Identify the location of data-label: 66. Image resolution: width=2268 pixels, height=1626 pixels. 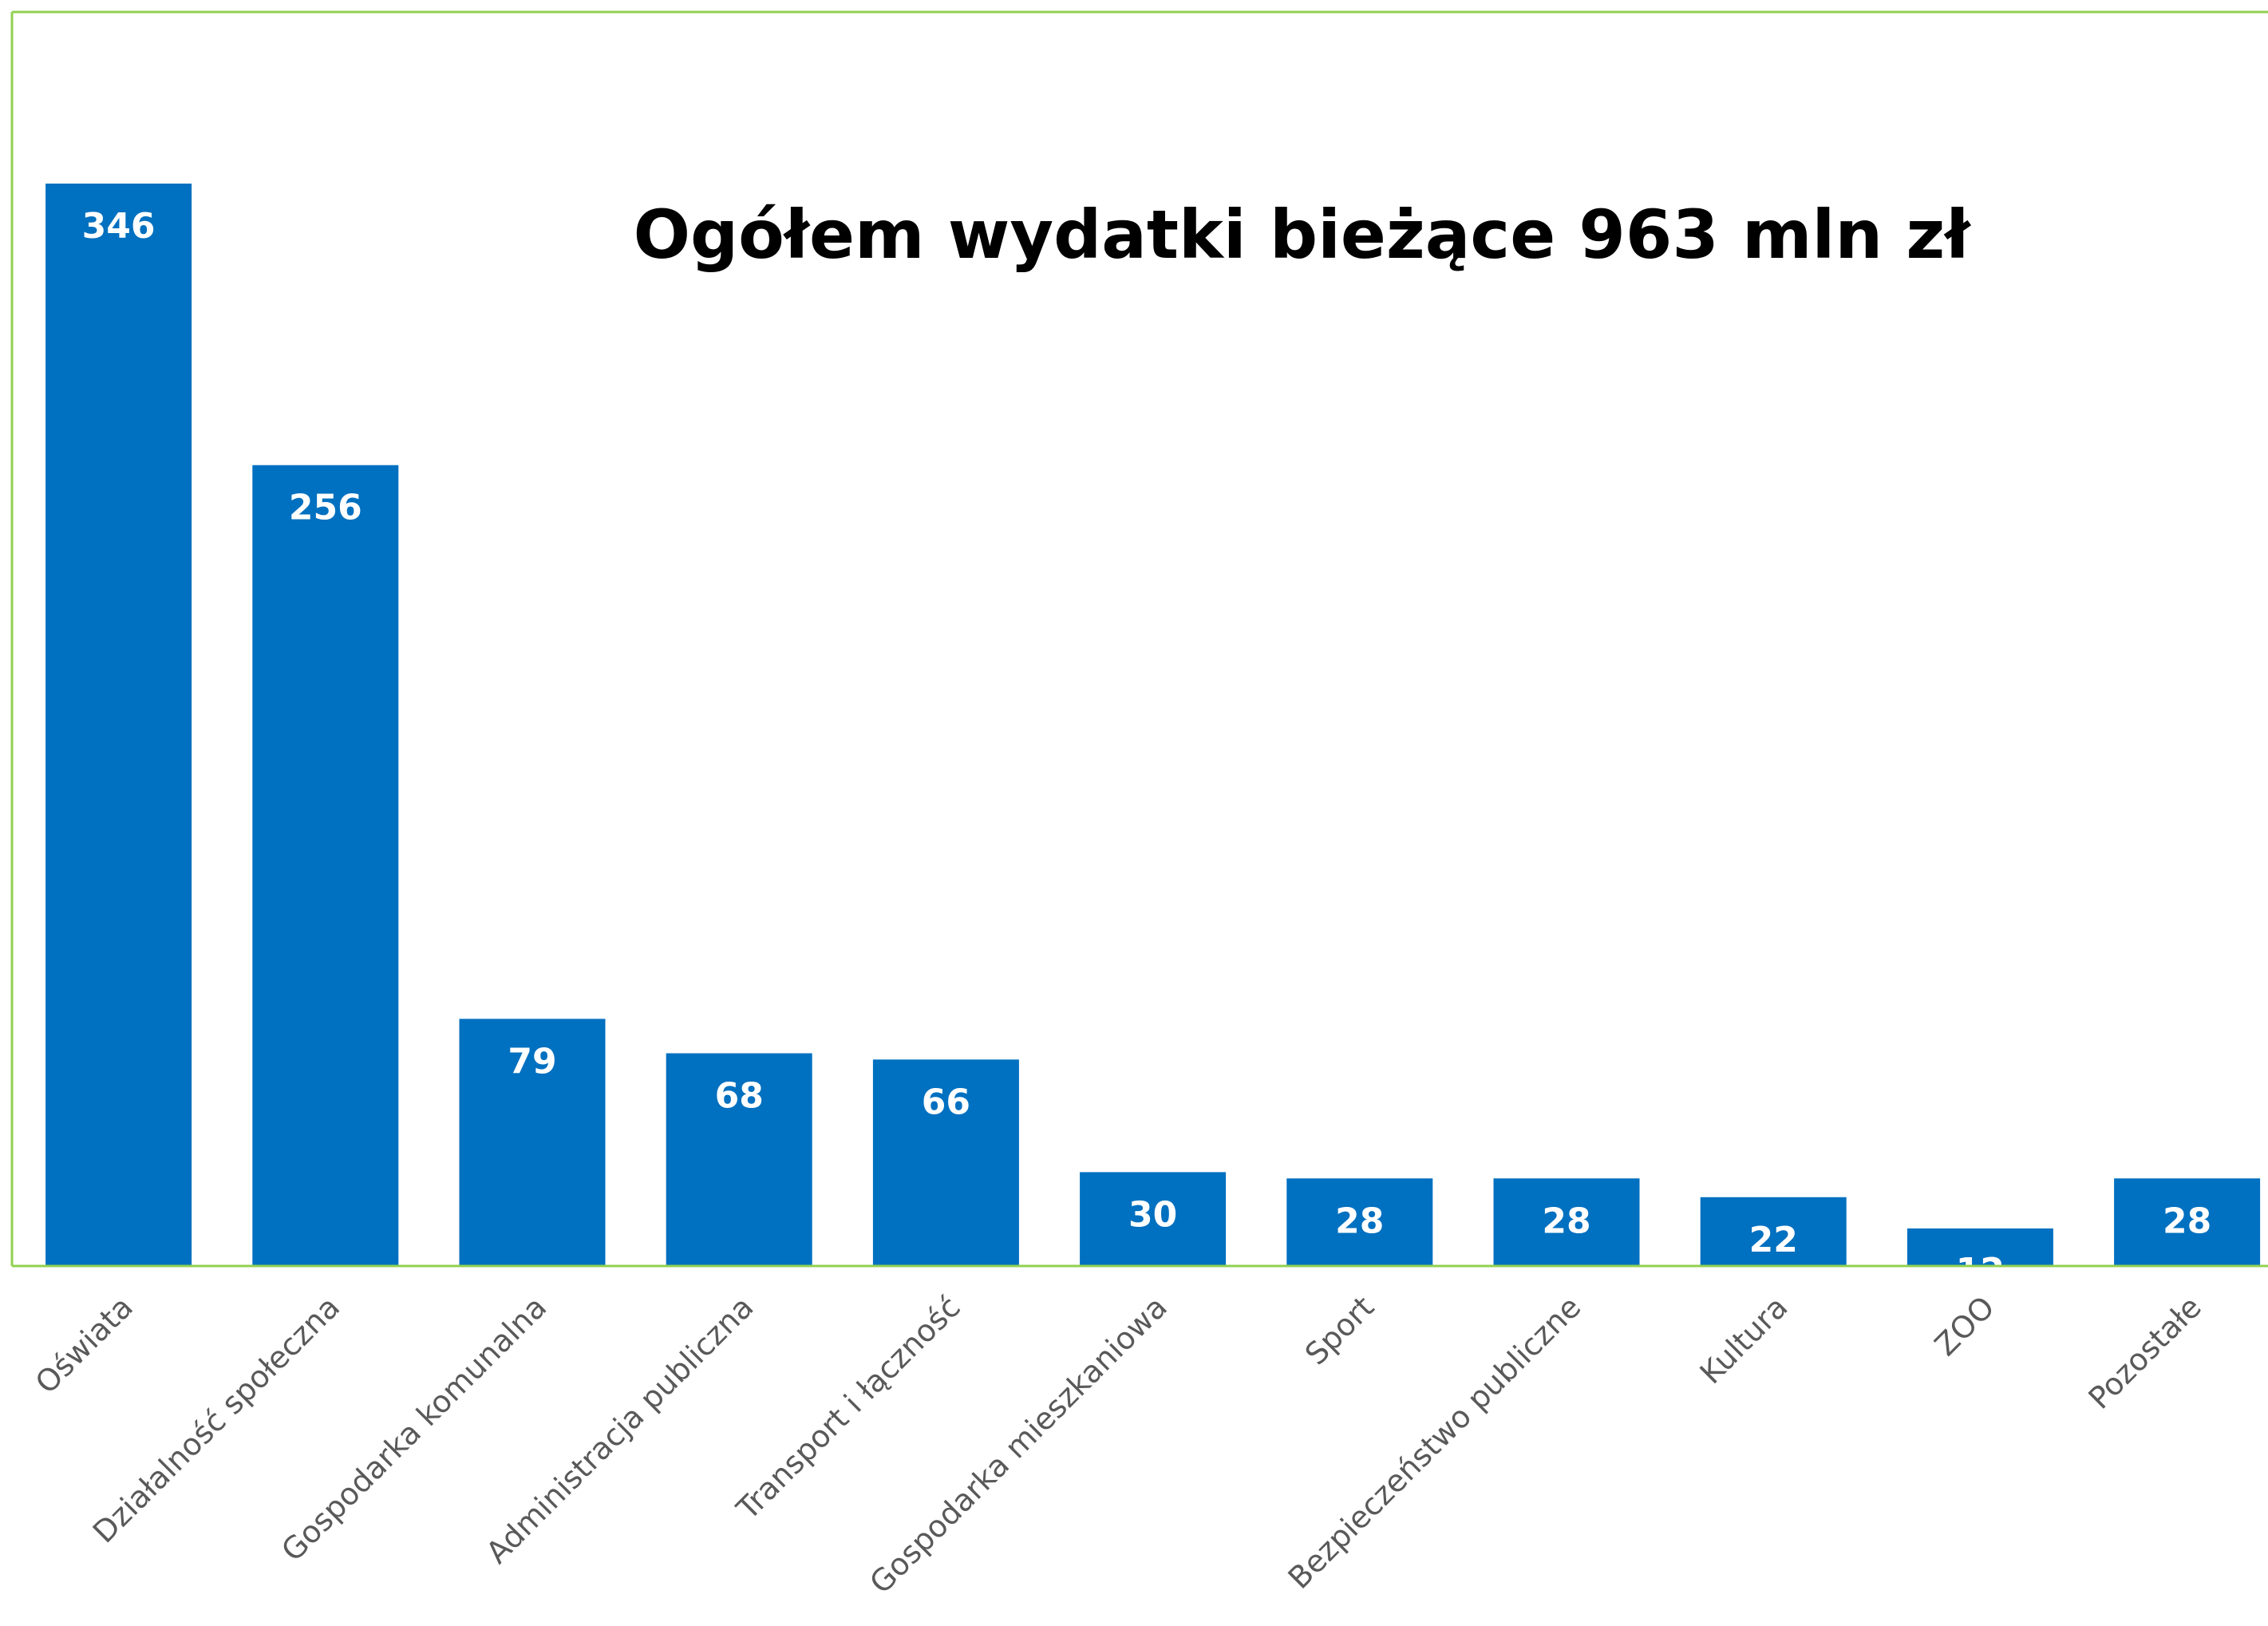
(946, 1102).